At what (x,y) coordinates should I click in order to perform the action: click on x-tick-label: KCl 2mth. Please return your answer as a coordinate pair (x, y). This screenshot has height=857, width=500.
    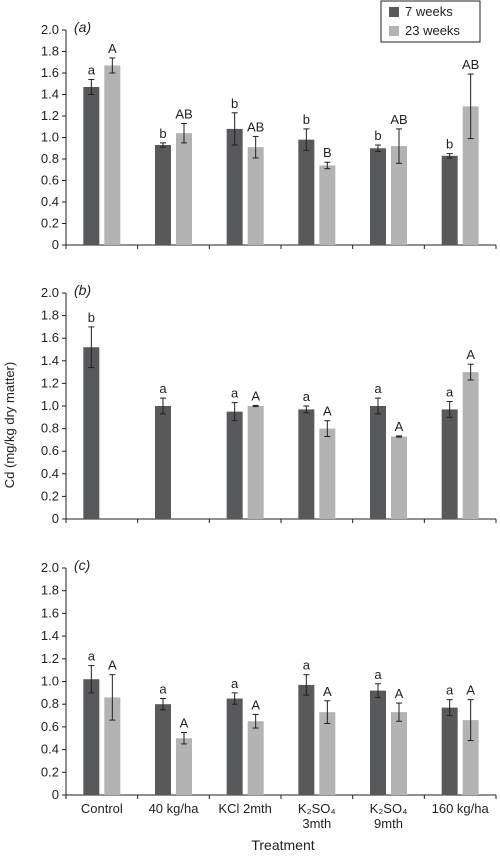
    Looking at the image, I should click on (244, 808).